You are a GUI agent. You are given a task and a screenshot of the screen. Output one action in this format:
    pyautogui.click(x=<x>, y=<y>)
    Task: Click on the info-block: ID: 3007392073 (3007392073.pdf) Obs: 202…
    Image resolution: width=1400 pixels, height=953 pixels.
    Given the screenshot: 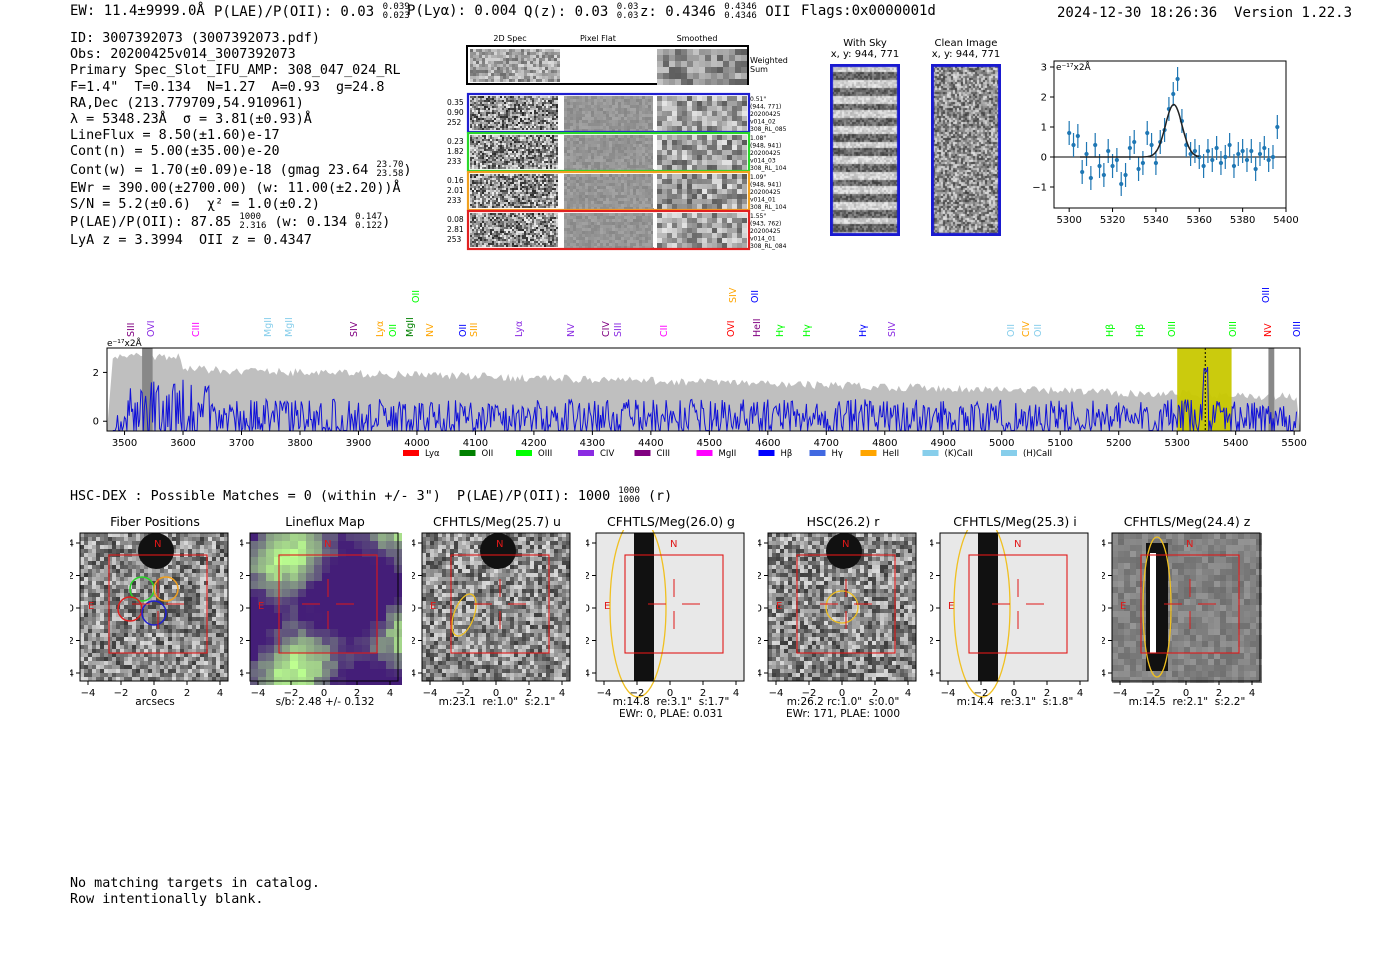 What is the action you would take?
    pyautogui.click(x=241, y=140)
    